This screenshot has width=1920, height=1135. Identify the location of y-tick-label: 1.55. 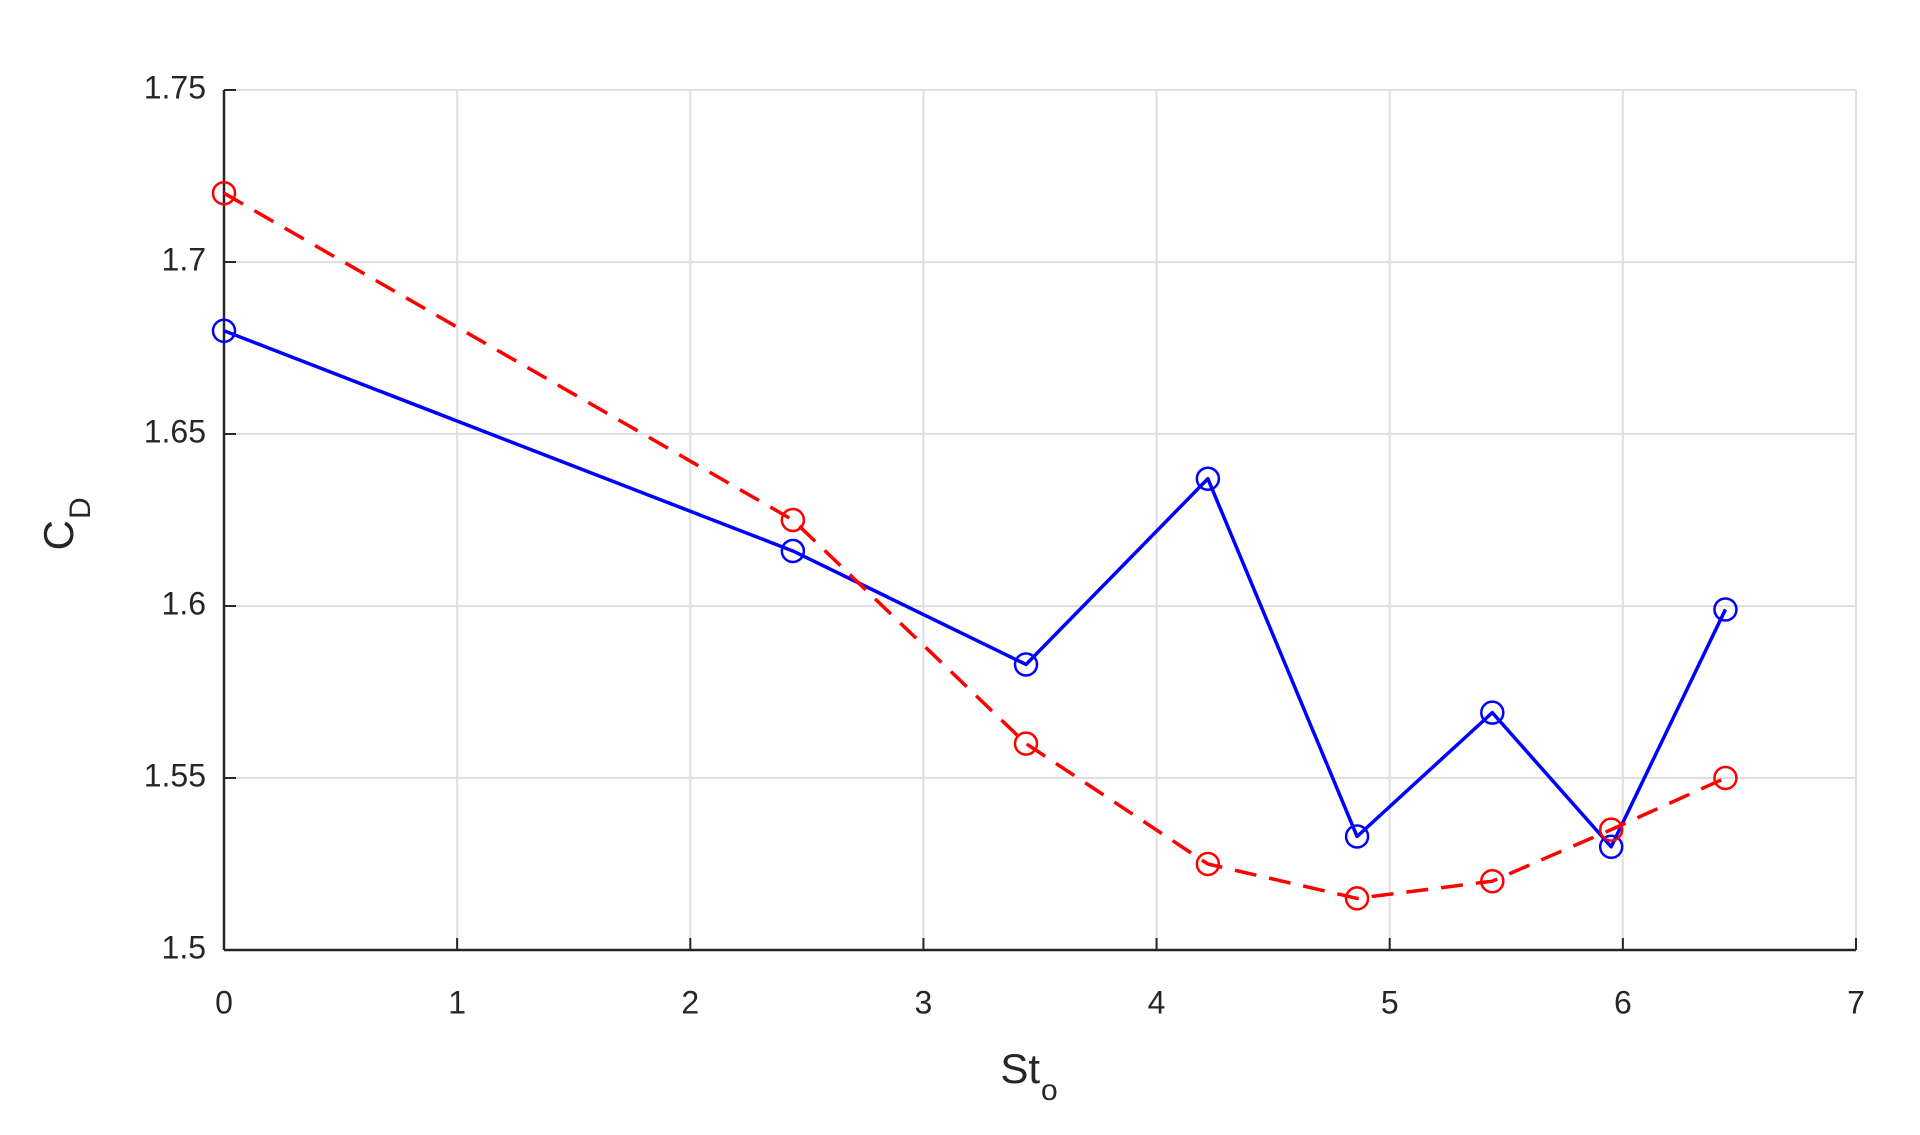
(175, 775).